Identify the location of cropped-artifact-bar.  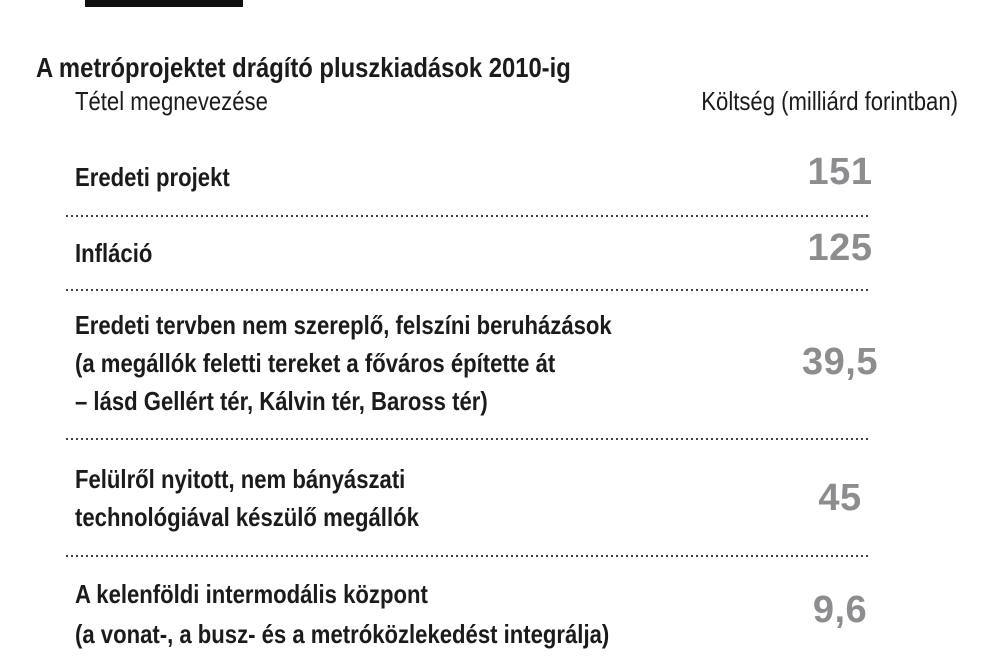
(164, 3).